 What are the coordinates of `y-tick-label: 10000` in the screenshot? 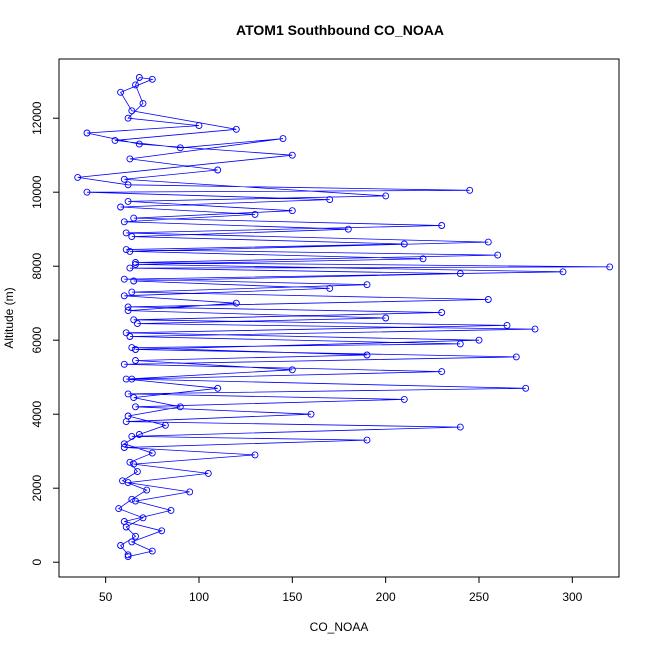 It's located at (37, 192).